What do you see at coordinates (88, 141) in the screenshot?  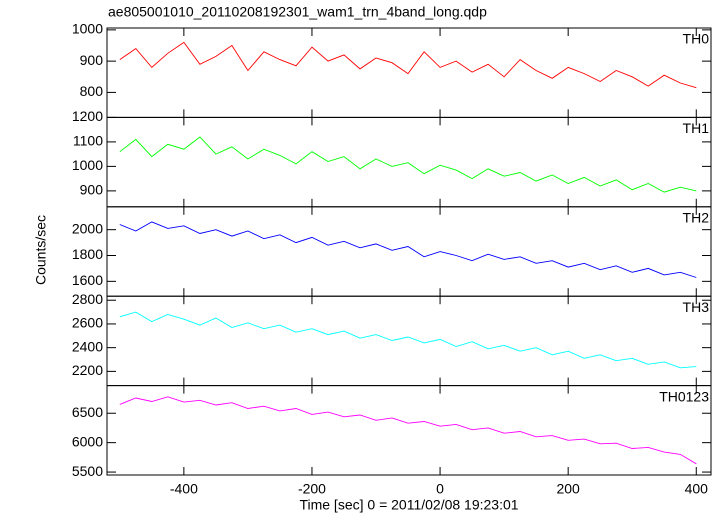 I see `y-tick-label: 1100` at bounding box center [88, 141].